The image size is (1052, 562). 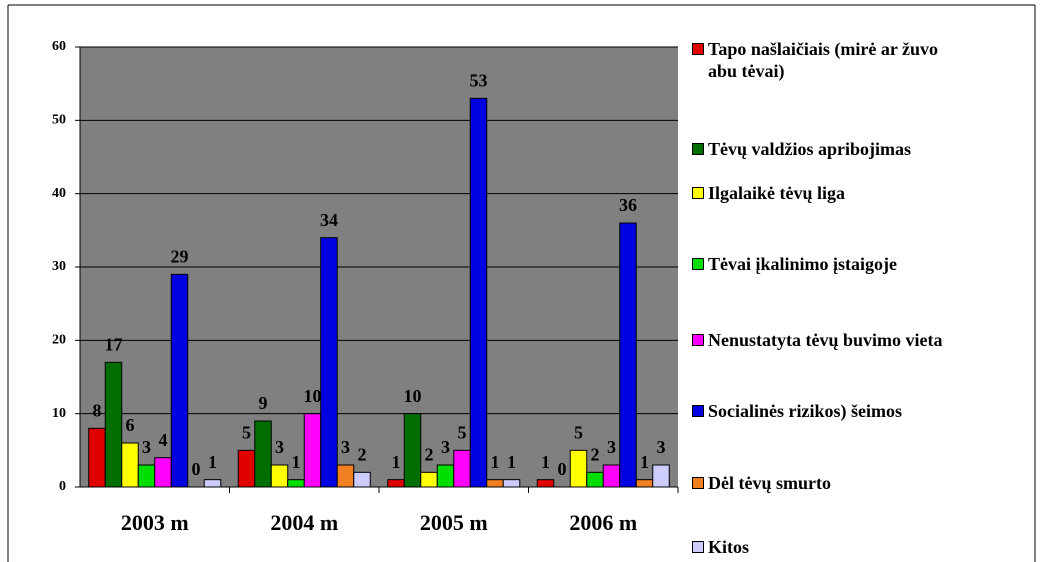 What do you see at coordinates (97, 410) in the screenshot?
I see `value-label: 8` at bounding box center [97, 410].